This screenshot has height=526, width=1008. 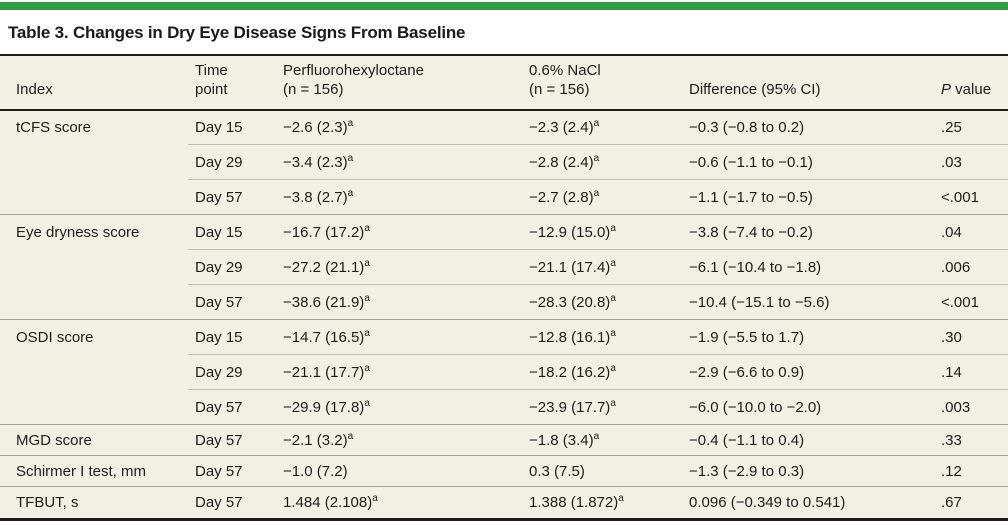 What do you see at coordinates (504, 55) in the screenshot?
I see `title-rule` at bounding box center [504, 55].